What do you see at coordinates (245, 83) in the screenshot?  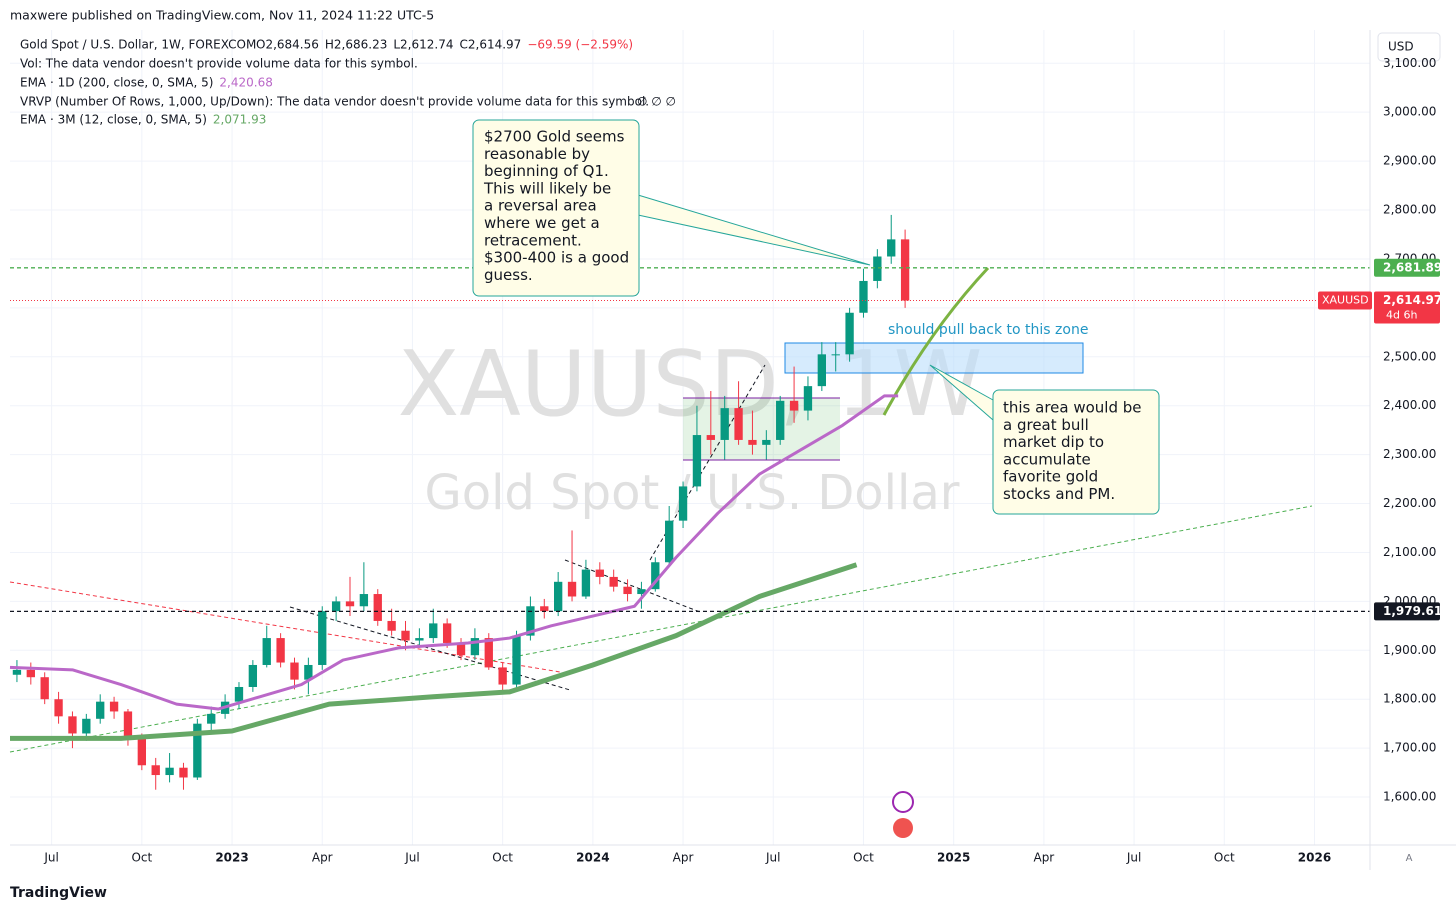 I see `legend-indicator-value: 2,420.68` at bounding box center [245, 83].